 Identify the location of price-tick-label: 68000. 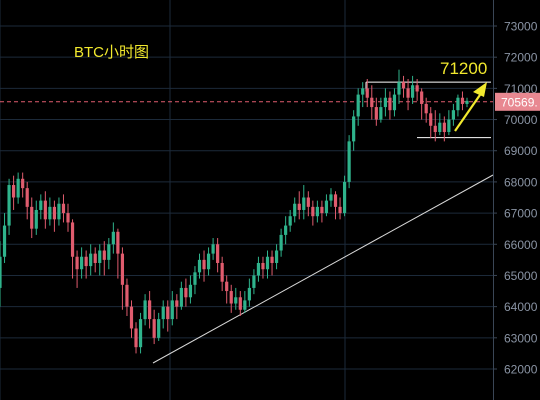
(521, 182).